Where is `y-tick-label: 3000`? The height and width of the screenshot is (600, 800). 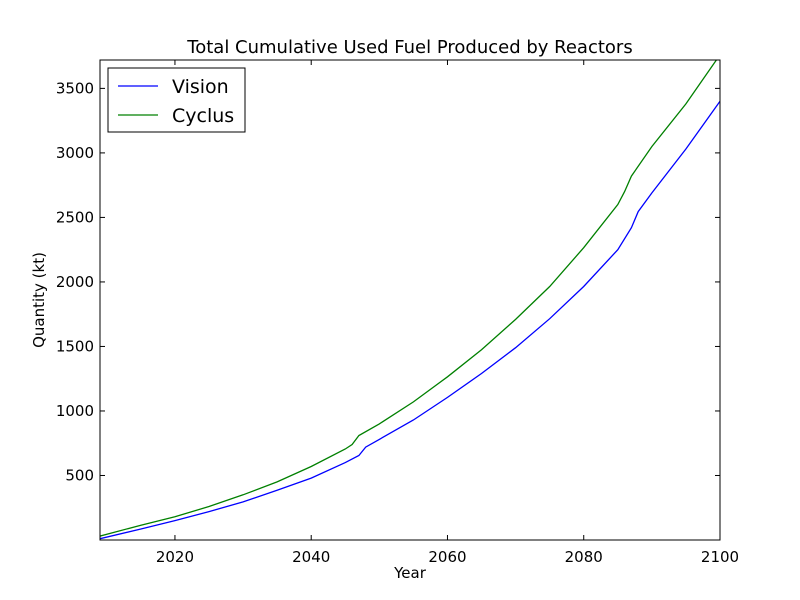 y-tick-label: 3000 is located at coordinates (75, 153).